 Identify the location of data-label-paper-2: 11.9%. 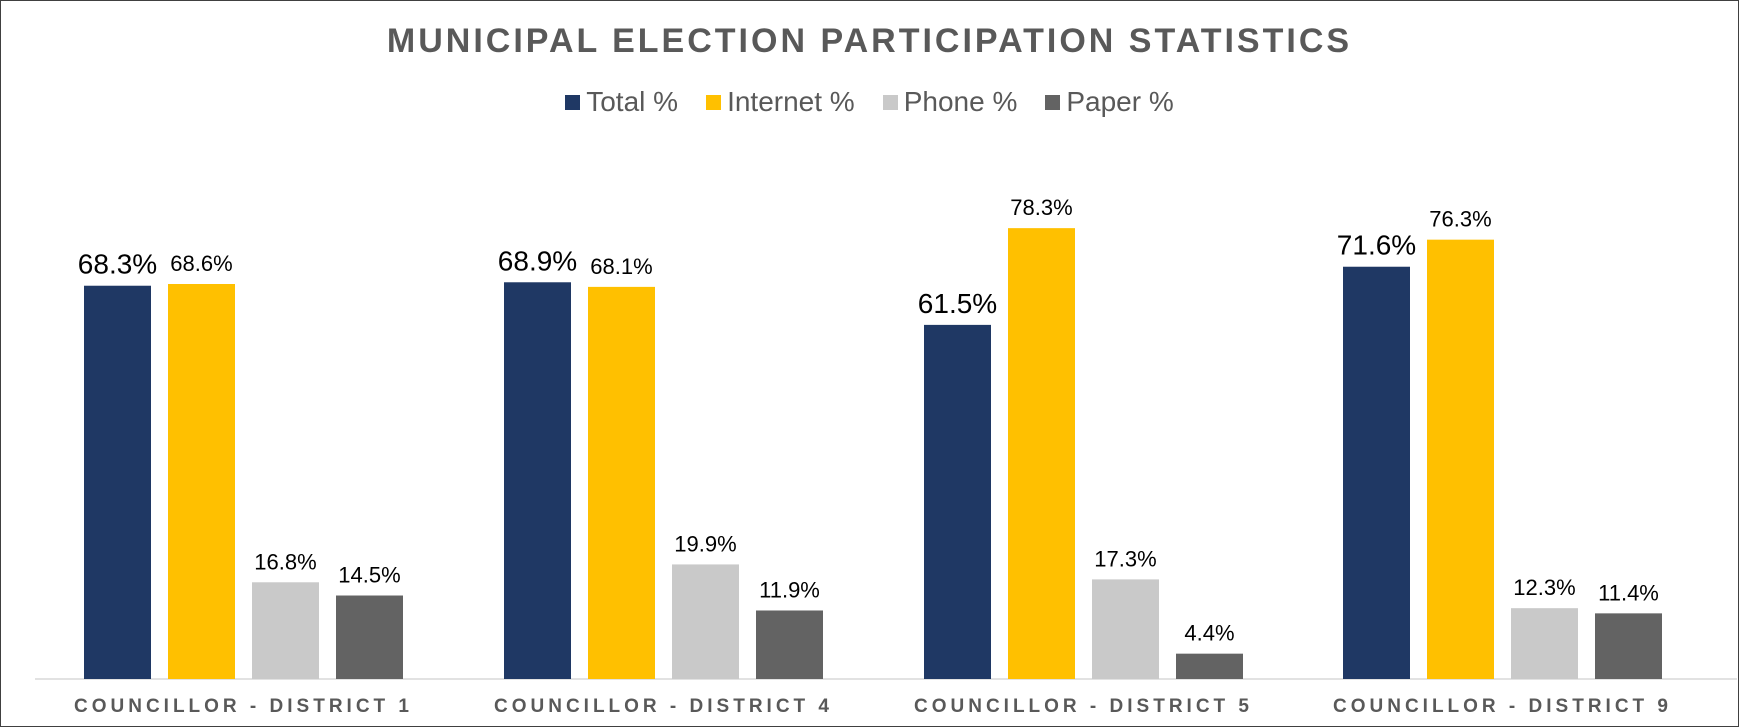
(789, 589).